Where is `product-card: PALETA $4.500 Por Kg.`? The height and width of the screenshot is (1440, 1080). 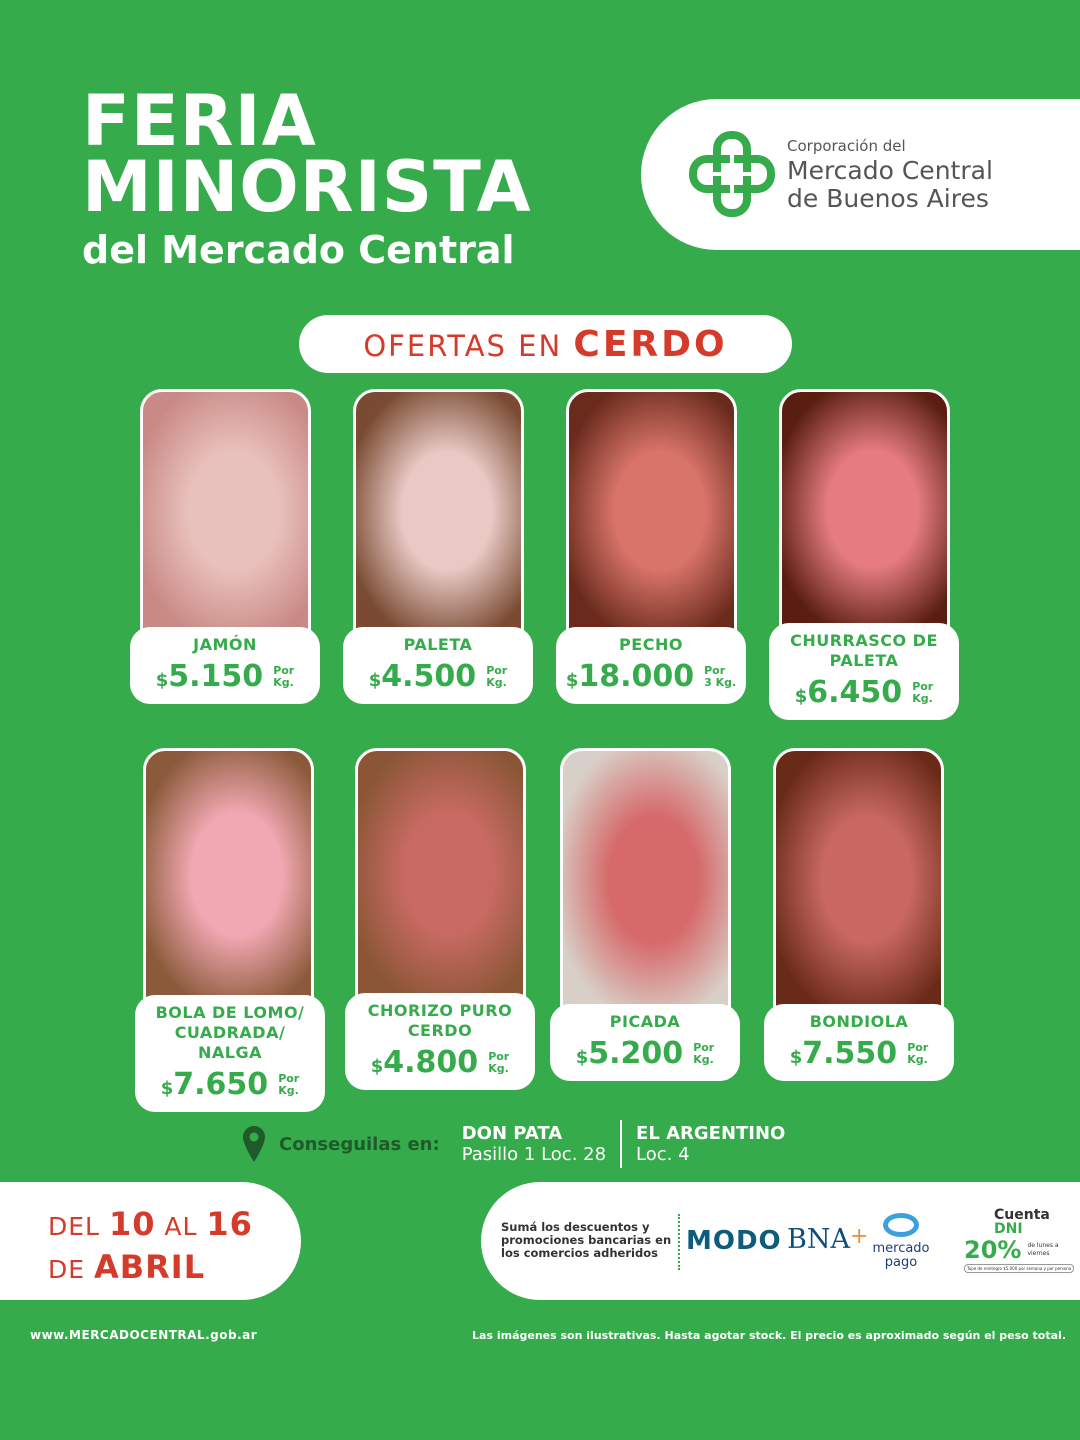
product-card: PALETA $4.500 Por Kg. is located at coordinates (438, 665).